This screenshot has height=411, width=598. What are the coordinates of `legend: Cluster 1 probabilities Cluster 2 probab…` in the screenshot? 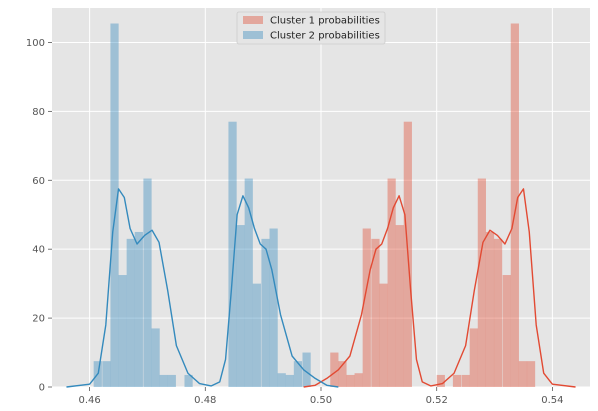 It's located at (311, 28).